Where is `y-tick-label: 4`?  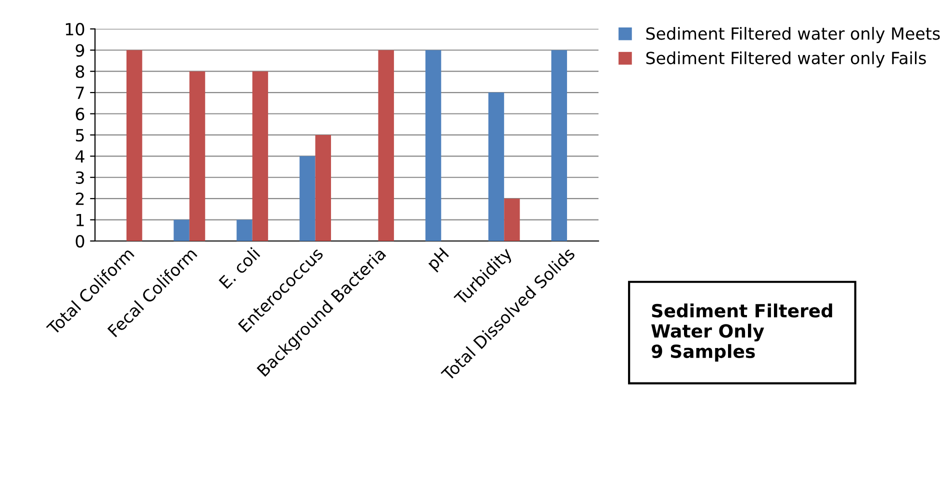 y-tick-label: 4 is located at coordinates (79, 156).